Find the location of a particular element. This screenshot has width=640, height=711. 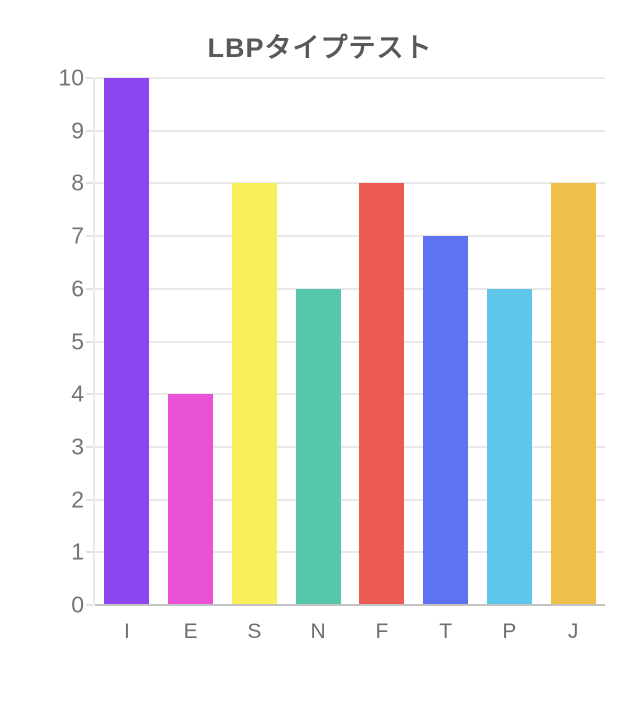

bar-N is located at coordinates (318, 447).